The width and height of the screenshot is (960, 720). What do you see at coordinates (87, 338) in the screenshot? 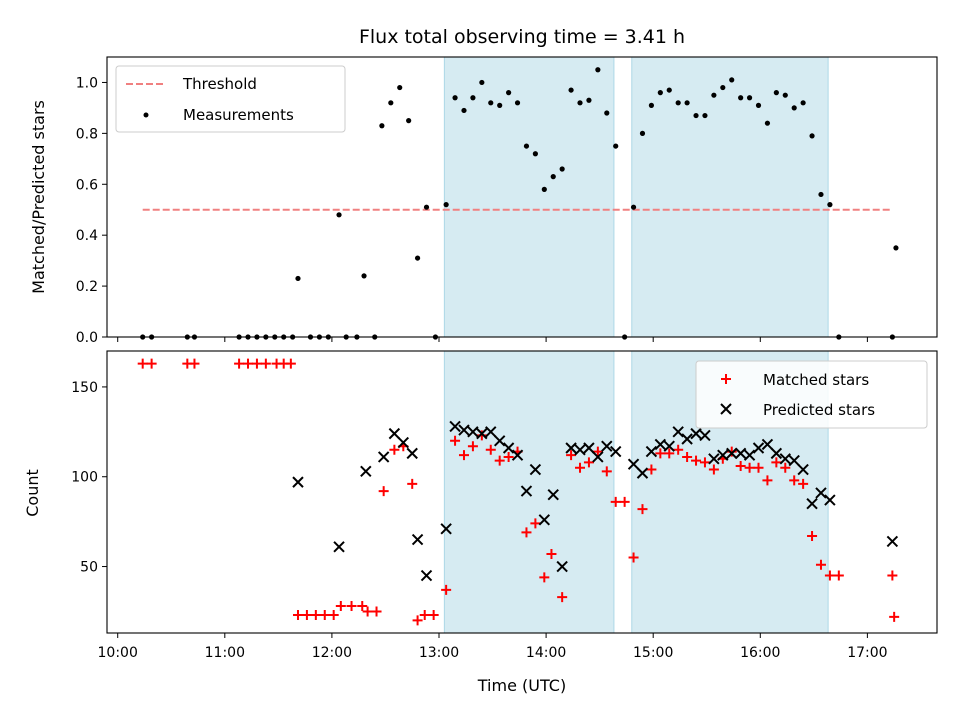
I see `top-ytick-label: 0.0` at bounding box center [87, 338].